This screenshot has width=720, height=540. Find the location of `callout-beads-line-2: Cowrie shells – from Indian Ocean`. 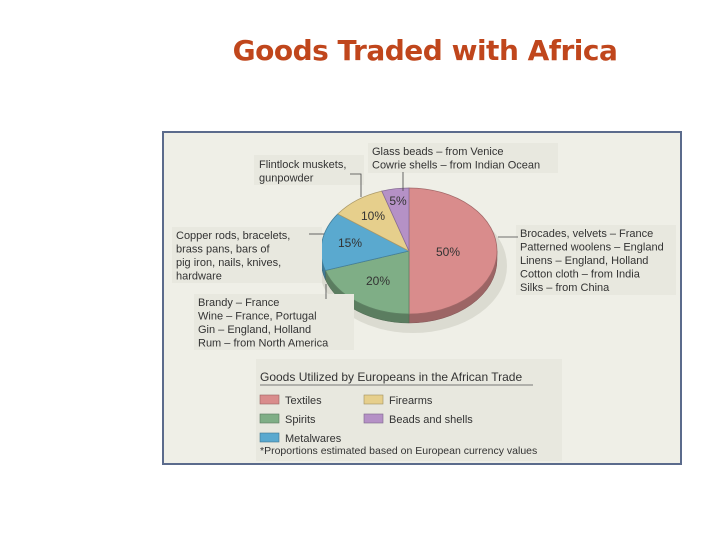

callout-beads-line-2: Cowrie shells – from Indian Ocean is located at coordinates (456, 166).